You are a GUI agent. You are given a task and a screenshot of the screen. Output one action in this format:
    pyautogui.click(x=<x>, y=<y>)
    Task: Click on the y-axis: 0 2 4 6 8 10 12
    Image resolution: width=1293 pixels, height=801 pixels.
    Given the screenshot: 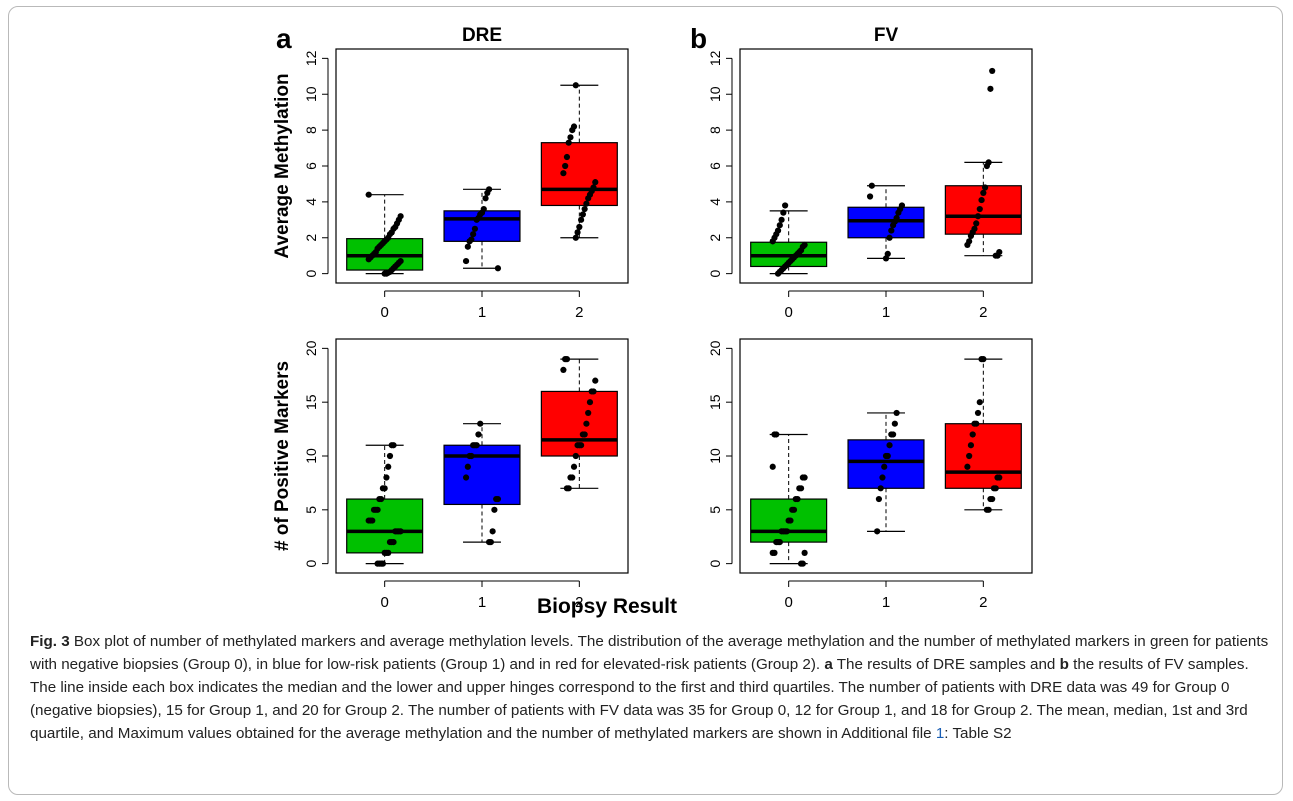 What is the action you would take?
    pyautogui.click(x=316, y=164)
    